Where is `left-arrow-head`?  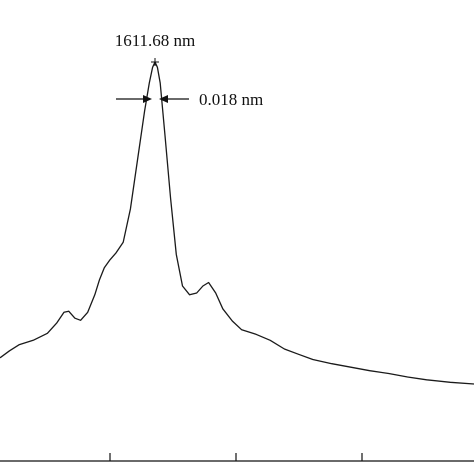
left-arrow-head is located at coordinates (147, 99).